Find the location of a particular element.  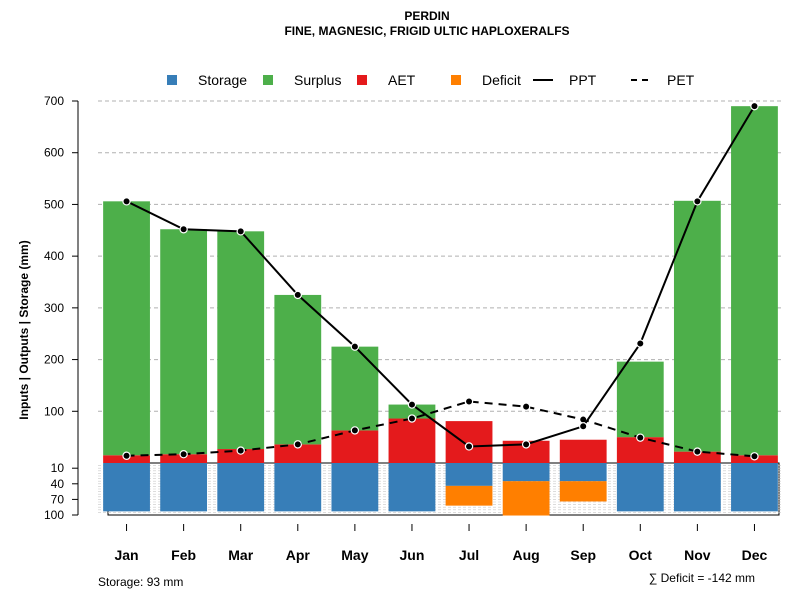

aet-bar-feb is located at coordinates (184, 458).